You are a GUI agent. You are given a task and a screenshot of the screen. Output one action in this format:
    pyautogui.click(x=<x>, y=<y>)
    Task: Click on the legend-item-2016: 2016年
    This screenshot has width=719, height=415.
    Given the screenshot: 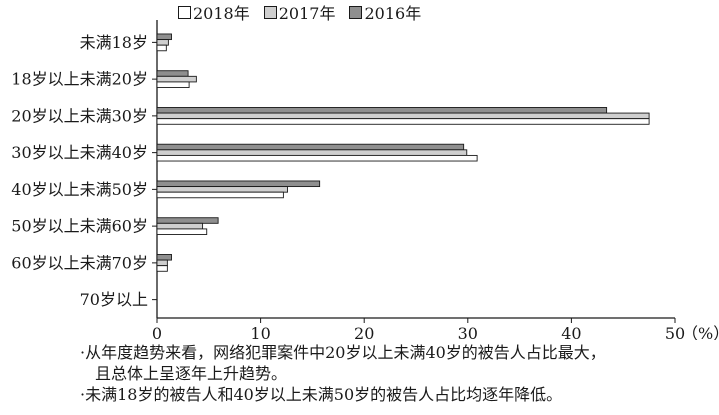 What is the action you would take?
    pyautogui.click(x=385, y=12)
    